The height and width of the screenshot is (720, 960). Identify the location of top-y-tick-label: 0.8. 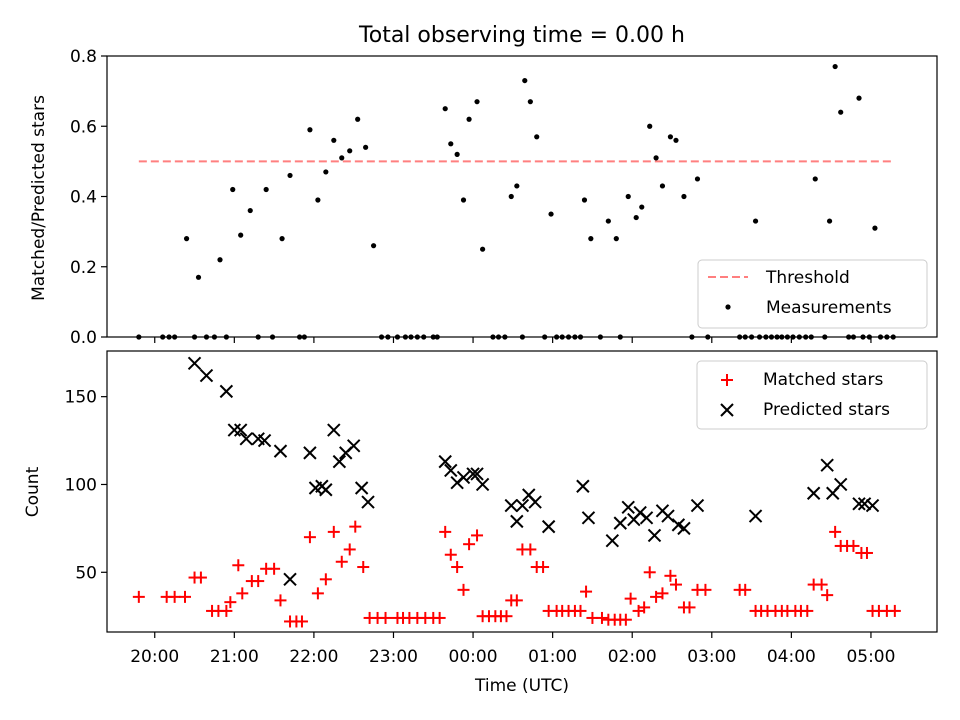
(83, 57).